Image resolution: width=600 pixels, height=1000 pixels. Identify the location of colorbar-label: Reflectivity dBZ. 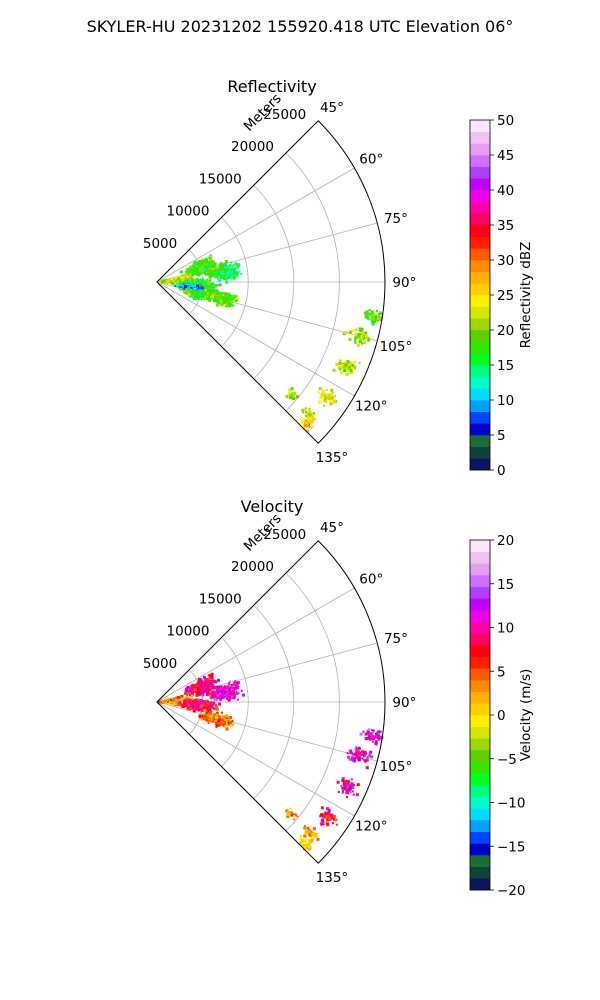
(526, 295).